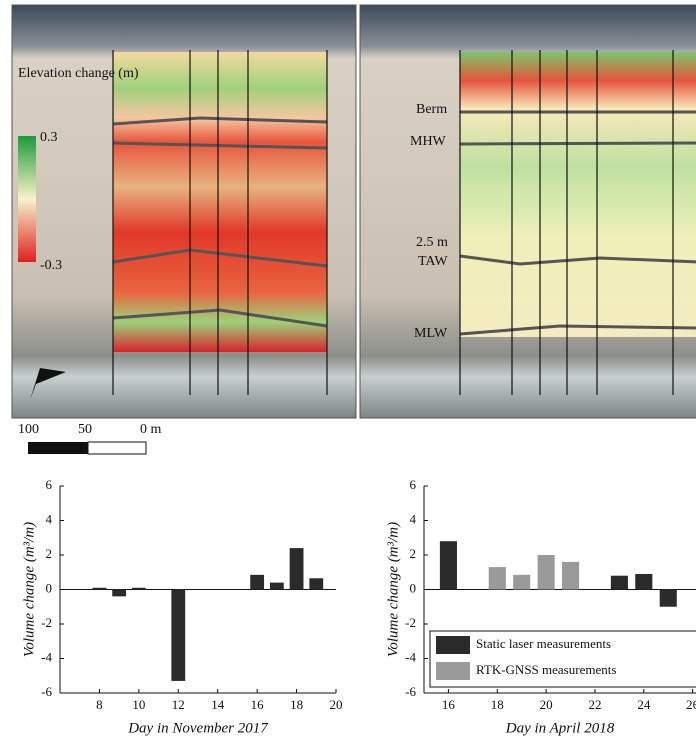 The image size is (696, 747). Describe the element at coordinates (198, 728) in the screenshot. I see `x-axis-label: Day in November 2017` at that location.